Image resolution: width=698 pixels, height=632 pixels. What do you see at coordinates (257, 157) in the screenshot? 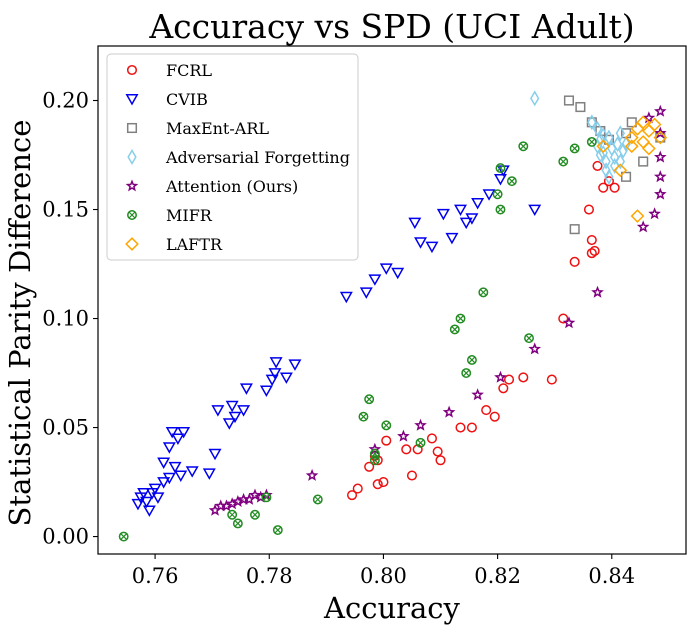
I see `legend-label: Adversarial Forgetting` at bounding box center [257, 157].